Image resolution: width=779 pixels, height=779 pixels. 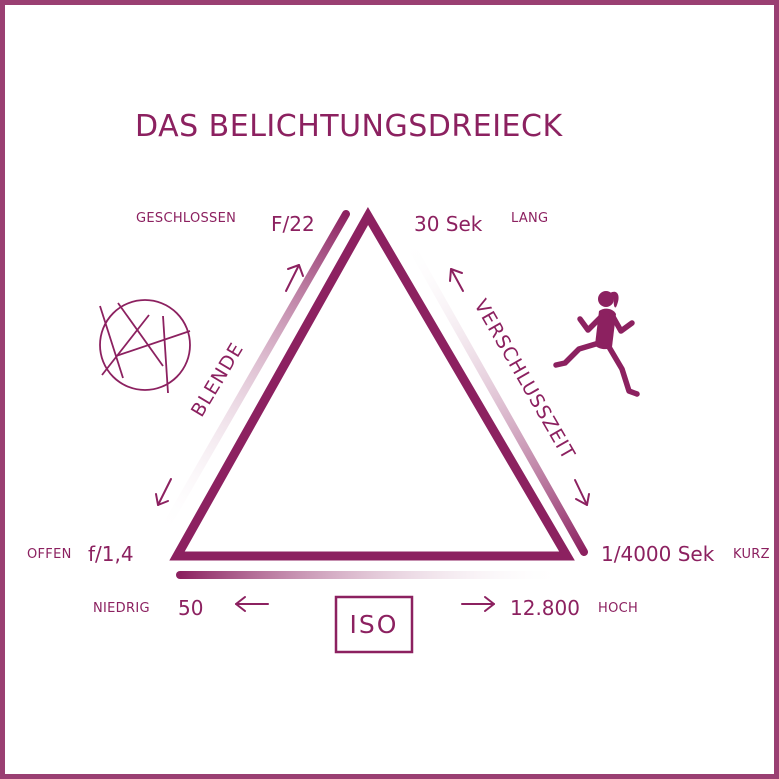 I want to click on aperture-open-label: OFFEN, so click(x=49, y=554).